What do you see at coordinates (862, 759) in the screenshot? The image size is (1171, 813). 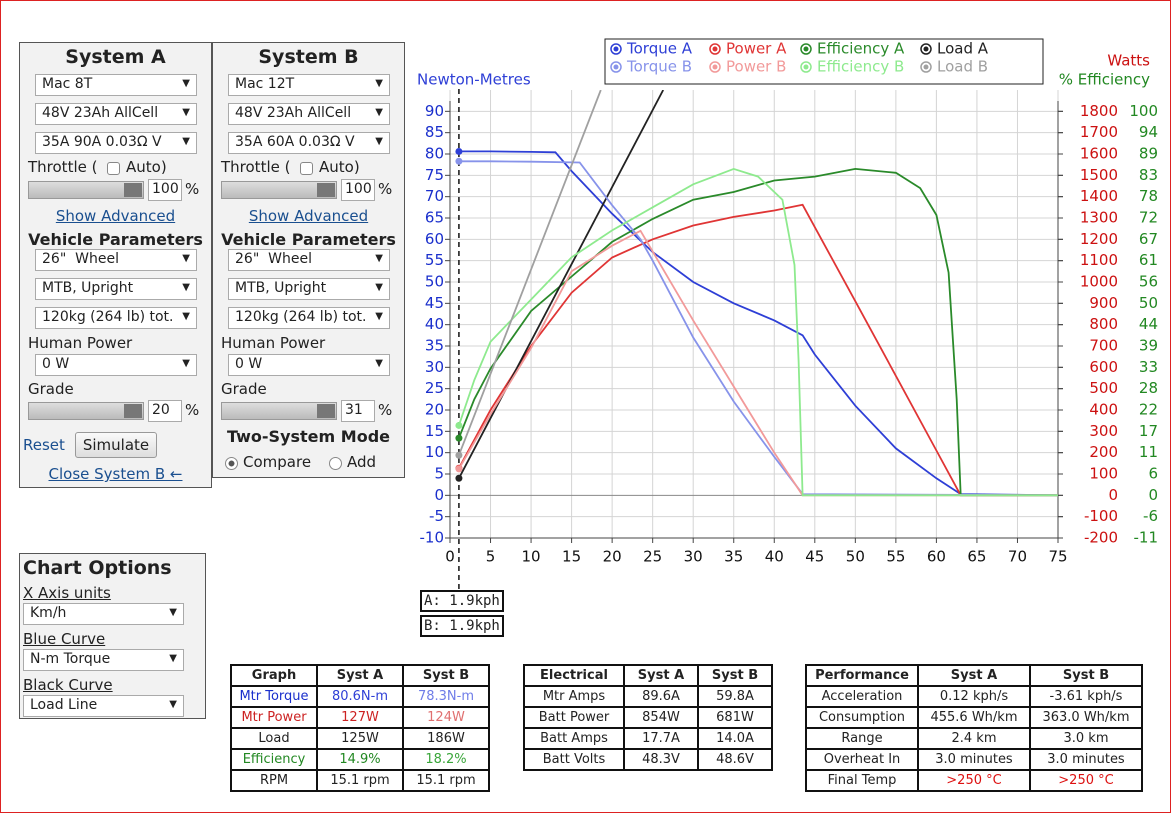 I see `table-cell: Overheat In` at bounding box center [862, 759].